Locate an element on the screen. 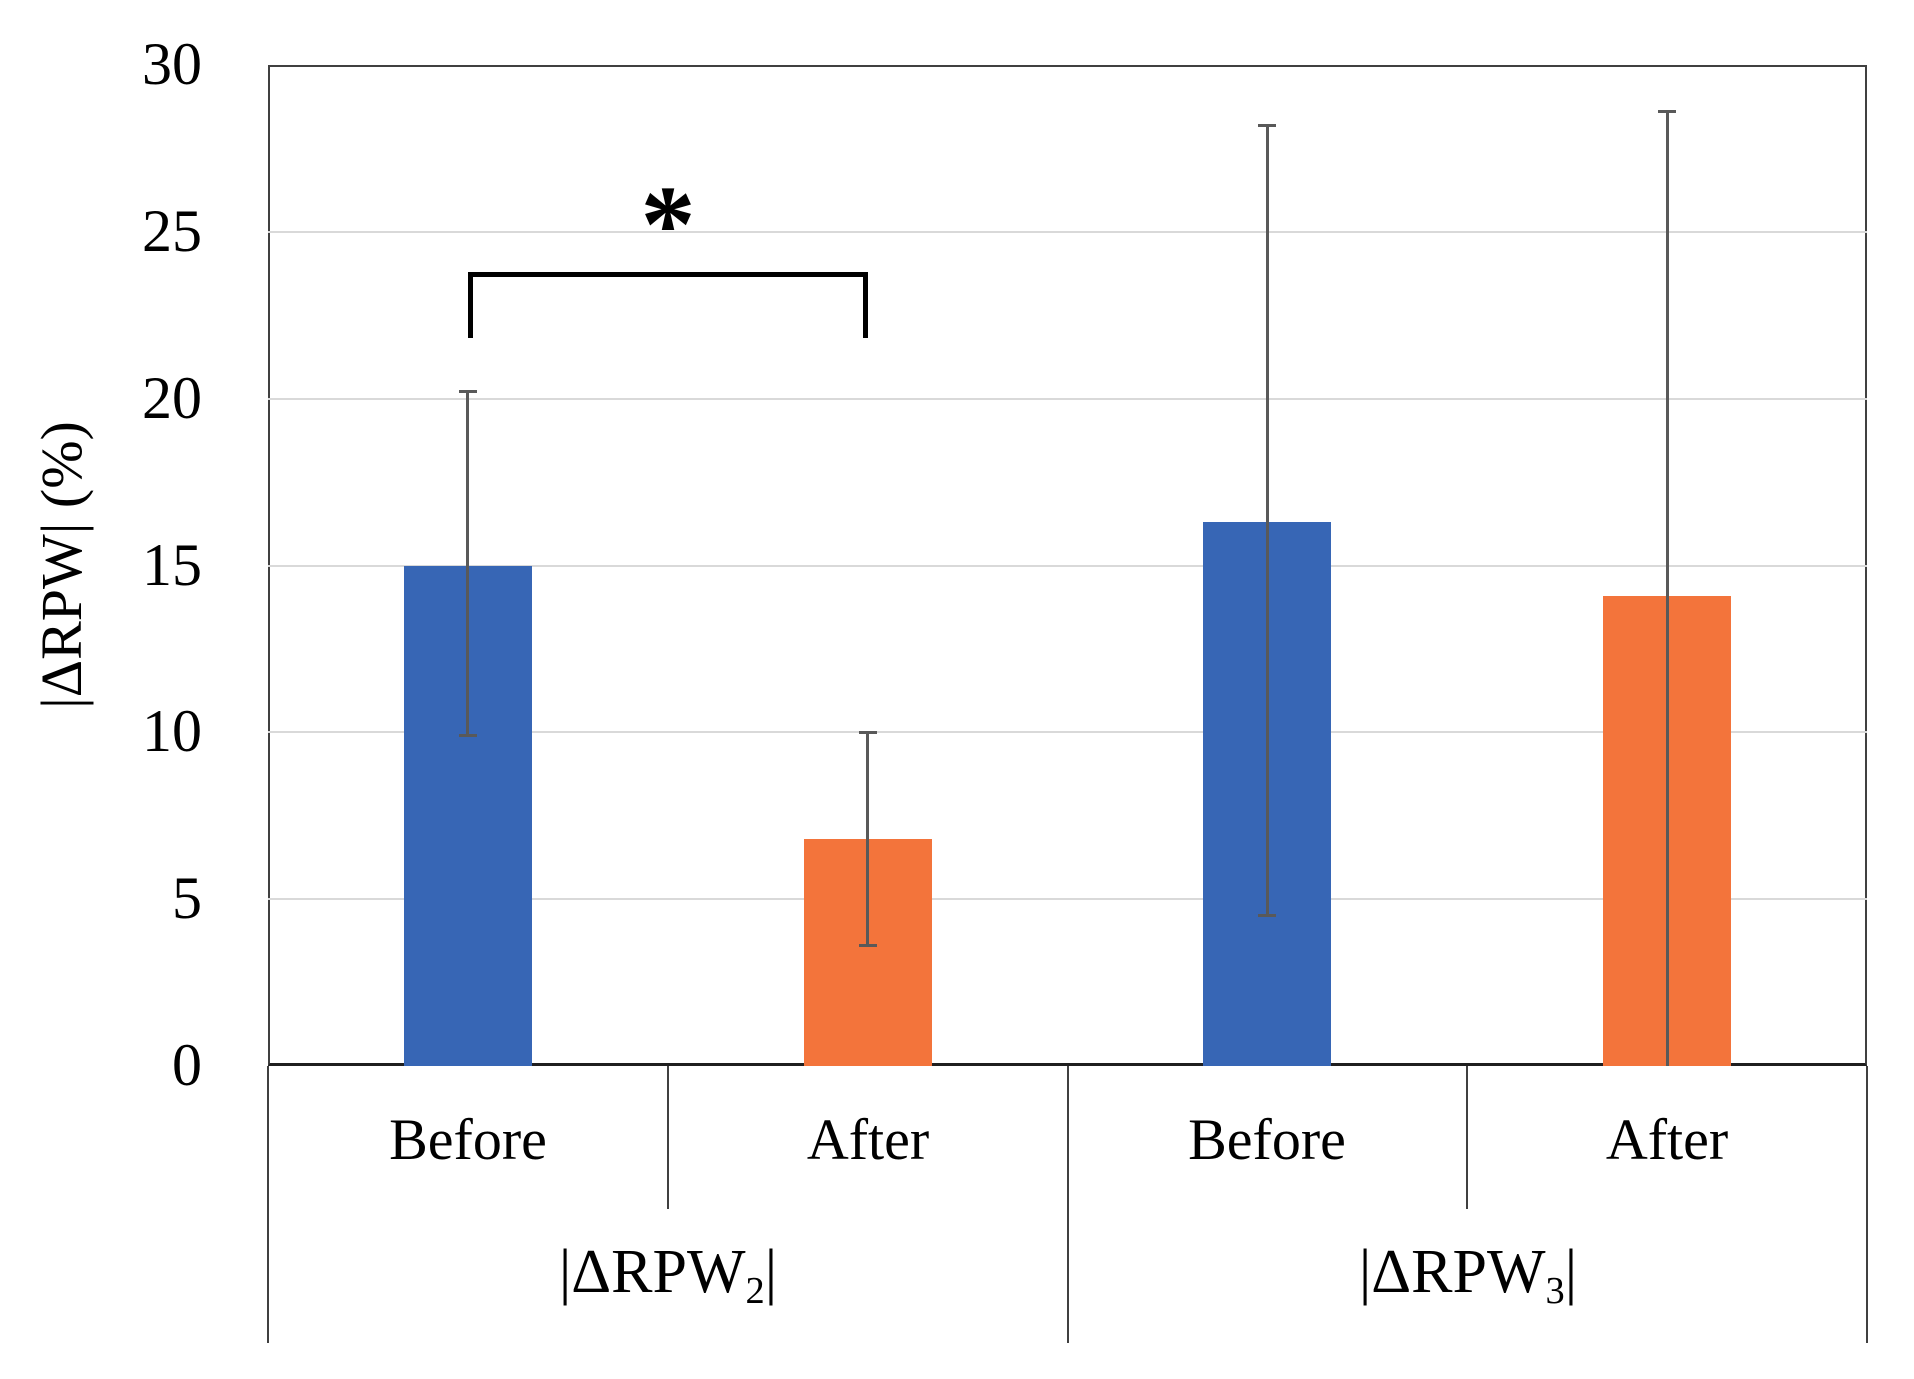  category-label-after-rpw3: After is located at coordinates (1667, 1139).